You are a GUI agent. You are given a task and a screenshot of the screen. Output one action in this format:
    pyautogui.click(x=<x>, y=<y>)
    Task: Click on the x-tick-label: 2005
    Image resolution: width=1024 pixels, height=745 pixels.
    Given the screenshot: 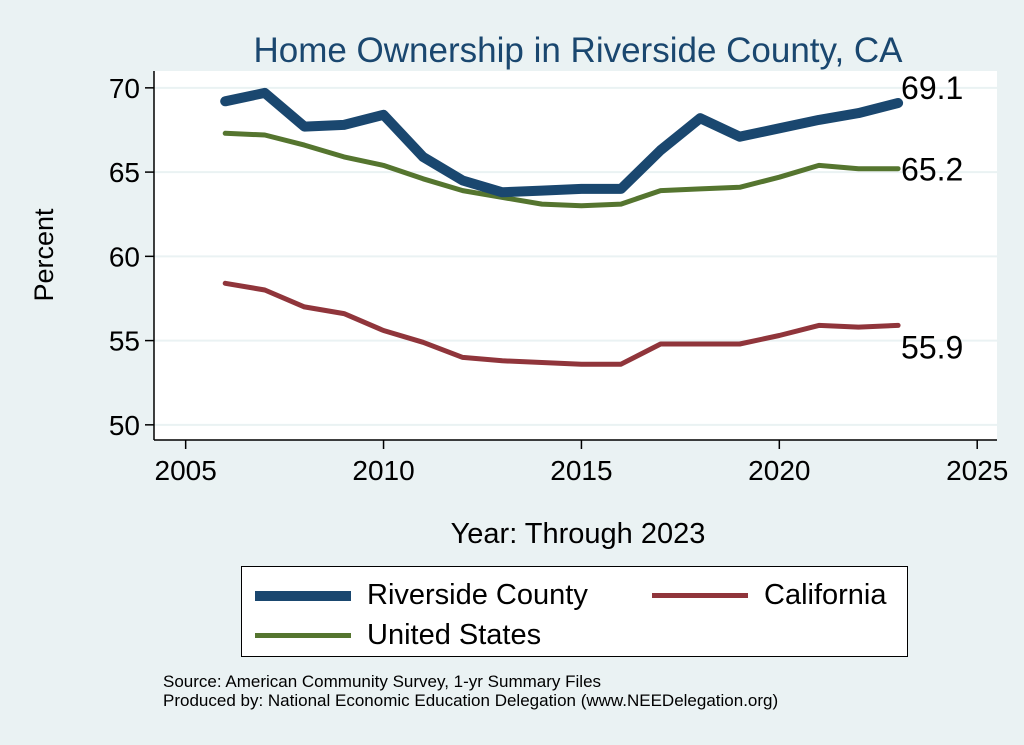 What is the action you would take?
    pyautogui.click(x=186, y=470)
    